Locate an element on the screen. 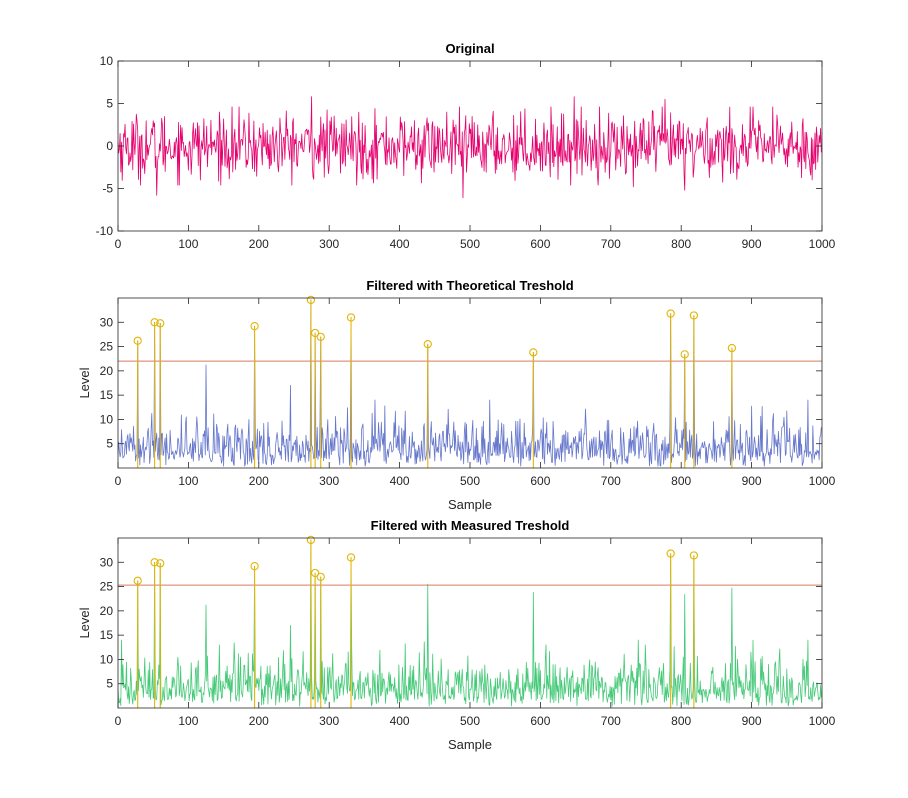 This screenshot has width=908, height=798. y-tick-label: 0 is located at coordinates (109, 146).